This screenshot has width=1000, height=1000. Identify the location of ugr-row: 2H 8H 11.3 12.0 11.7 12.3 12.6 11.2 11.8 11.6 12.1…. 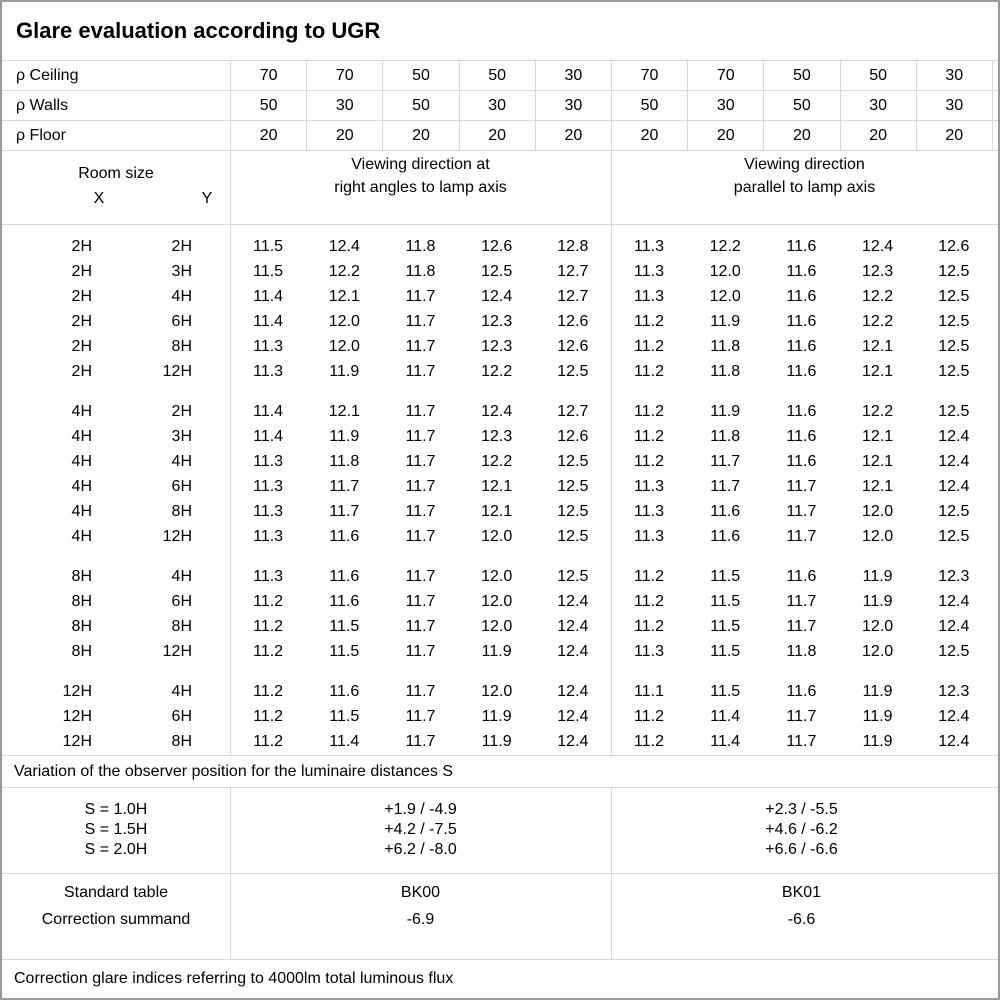
(500, 346).